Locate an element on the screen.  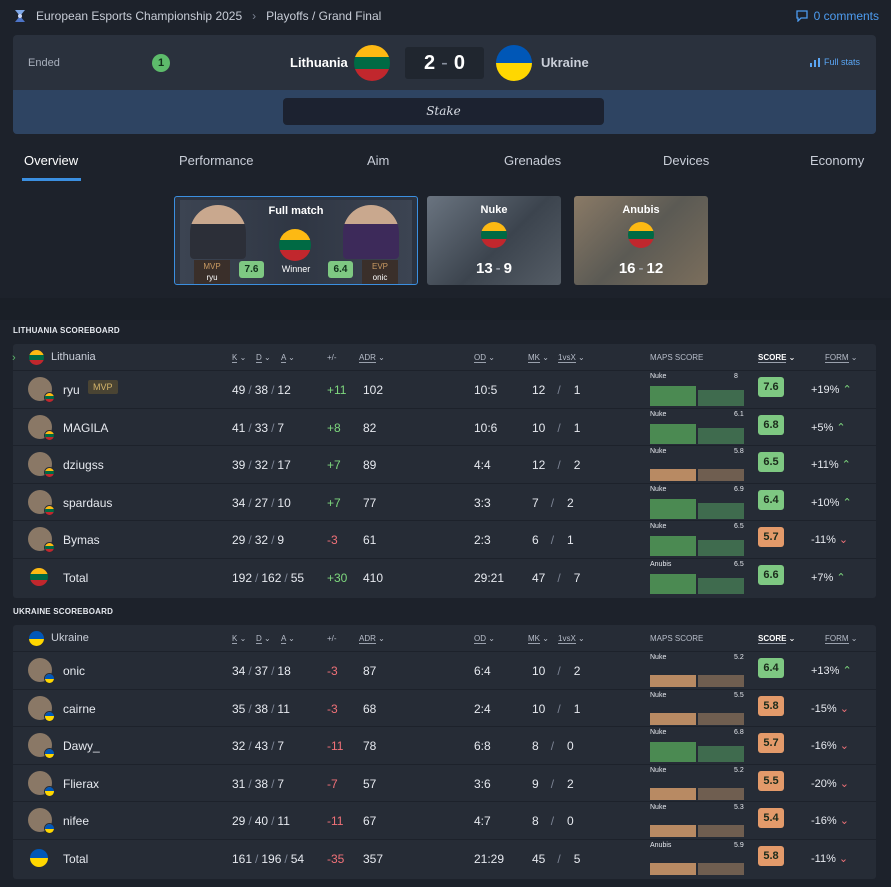
maps-score-mini: Nuke 6.8 is located at coordinates (697, 745).